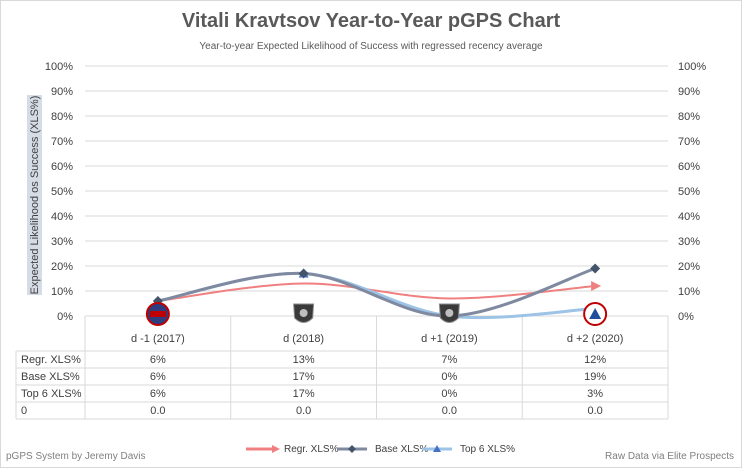 Image resolution: width=742 pixels, height=468 pixels. Describe the element at coordinates (24, 411) in the screenshot. I see `table-row-header: 0` at that location.